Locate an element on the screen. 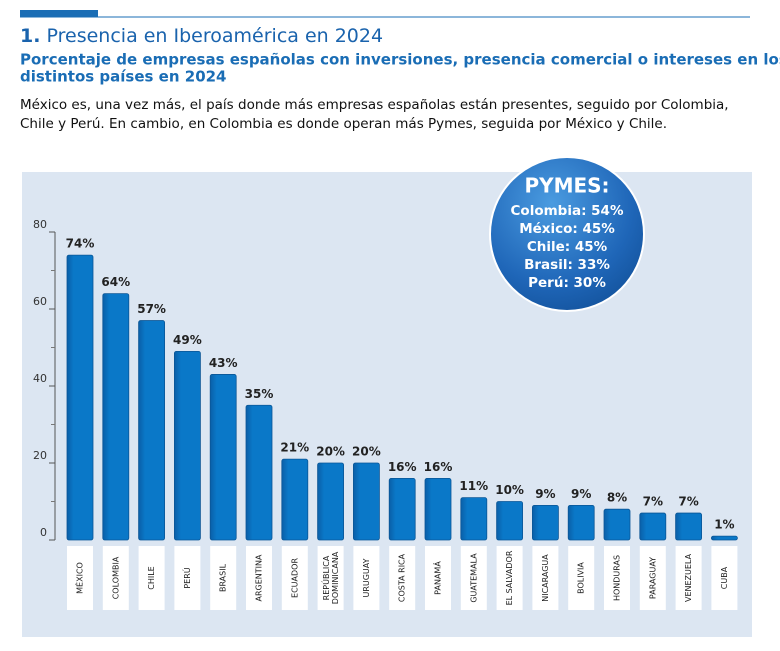  x-tick-label: COSTA RICA is located at coordinates (402, 577).